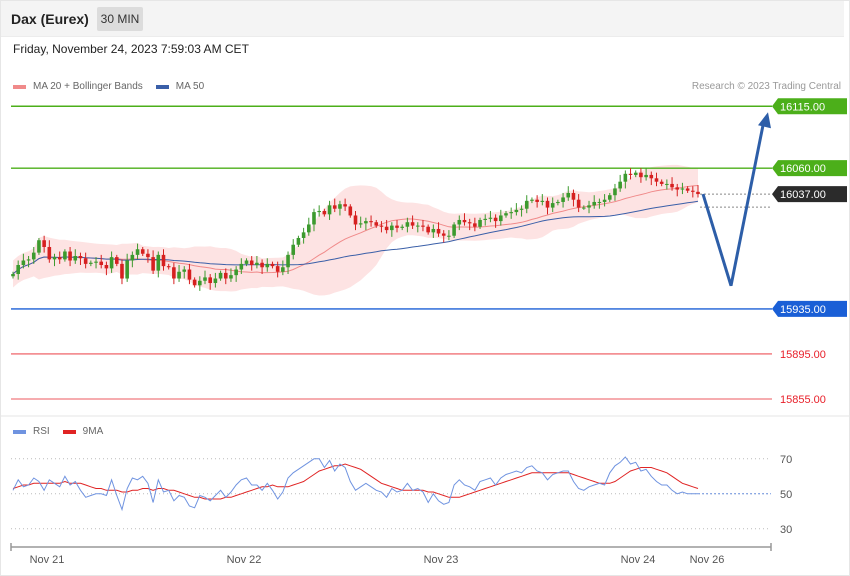 This screenshot has width=850, height=576. Describe the element at coordinates (131, 49) in the screenshot. I see `chart-datetime: Friday, November 24, 2023 7:59:03 AM CET` at that location.